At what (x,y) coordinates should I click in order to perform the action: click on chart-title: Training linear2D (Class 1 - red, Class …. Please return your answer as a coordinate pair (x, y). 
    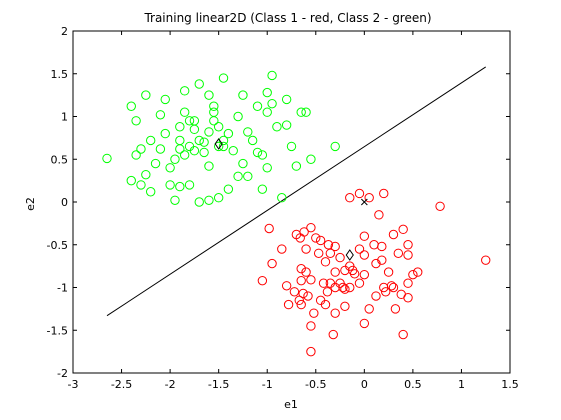
    Looking at the image, I should click on (287, 18).